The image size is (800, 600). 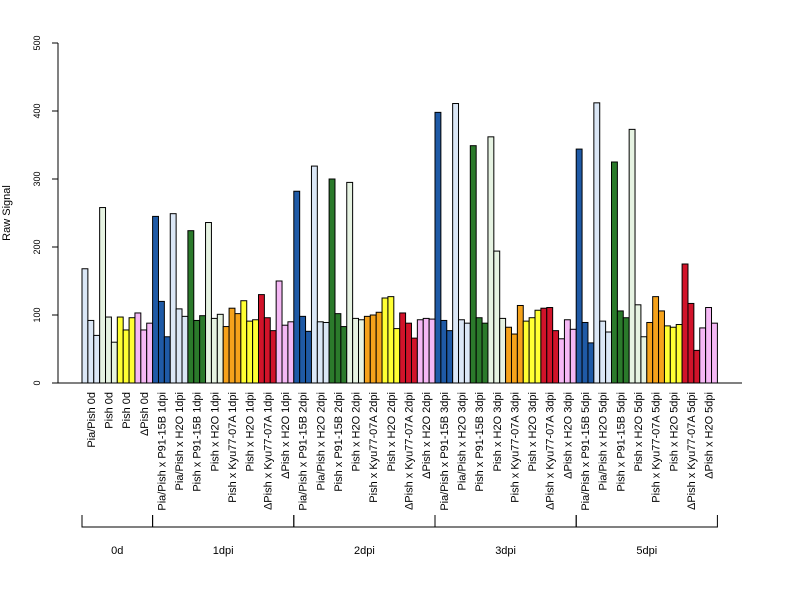 I want to click on x-tick-label: Pish 0d, so click(x=127, y=410).